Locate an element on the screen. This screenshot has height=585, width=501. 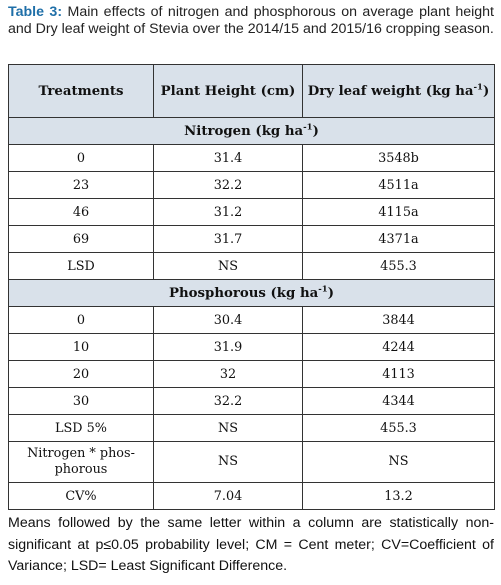
dry-leaf-weight-cell: 4371a is located at coordinates (398, 239).